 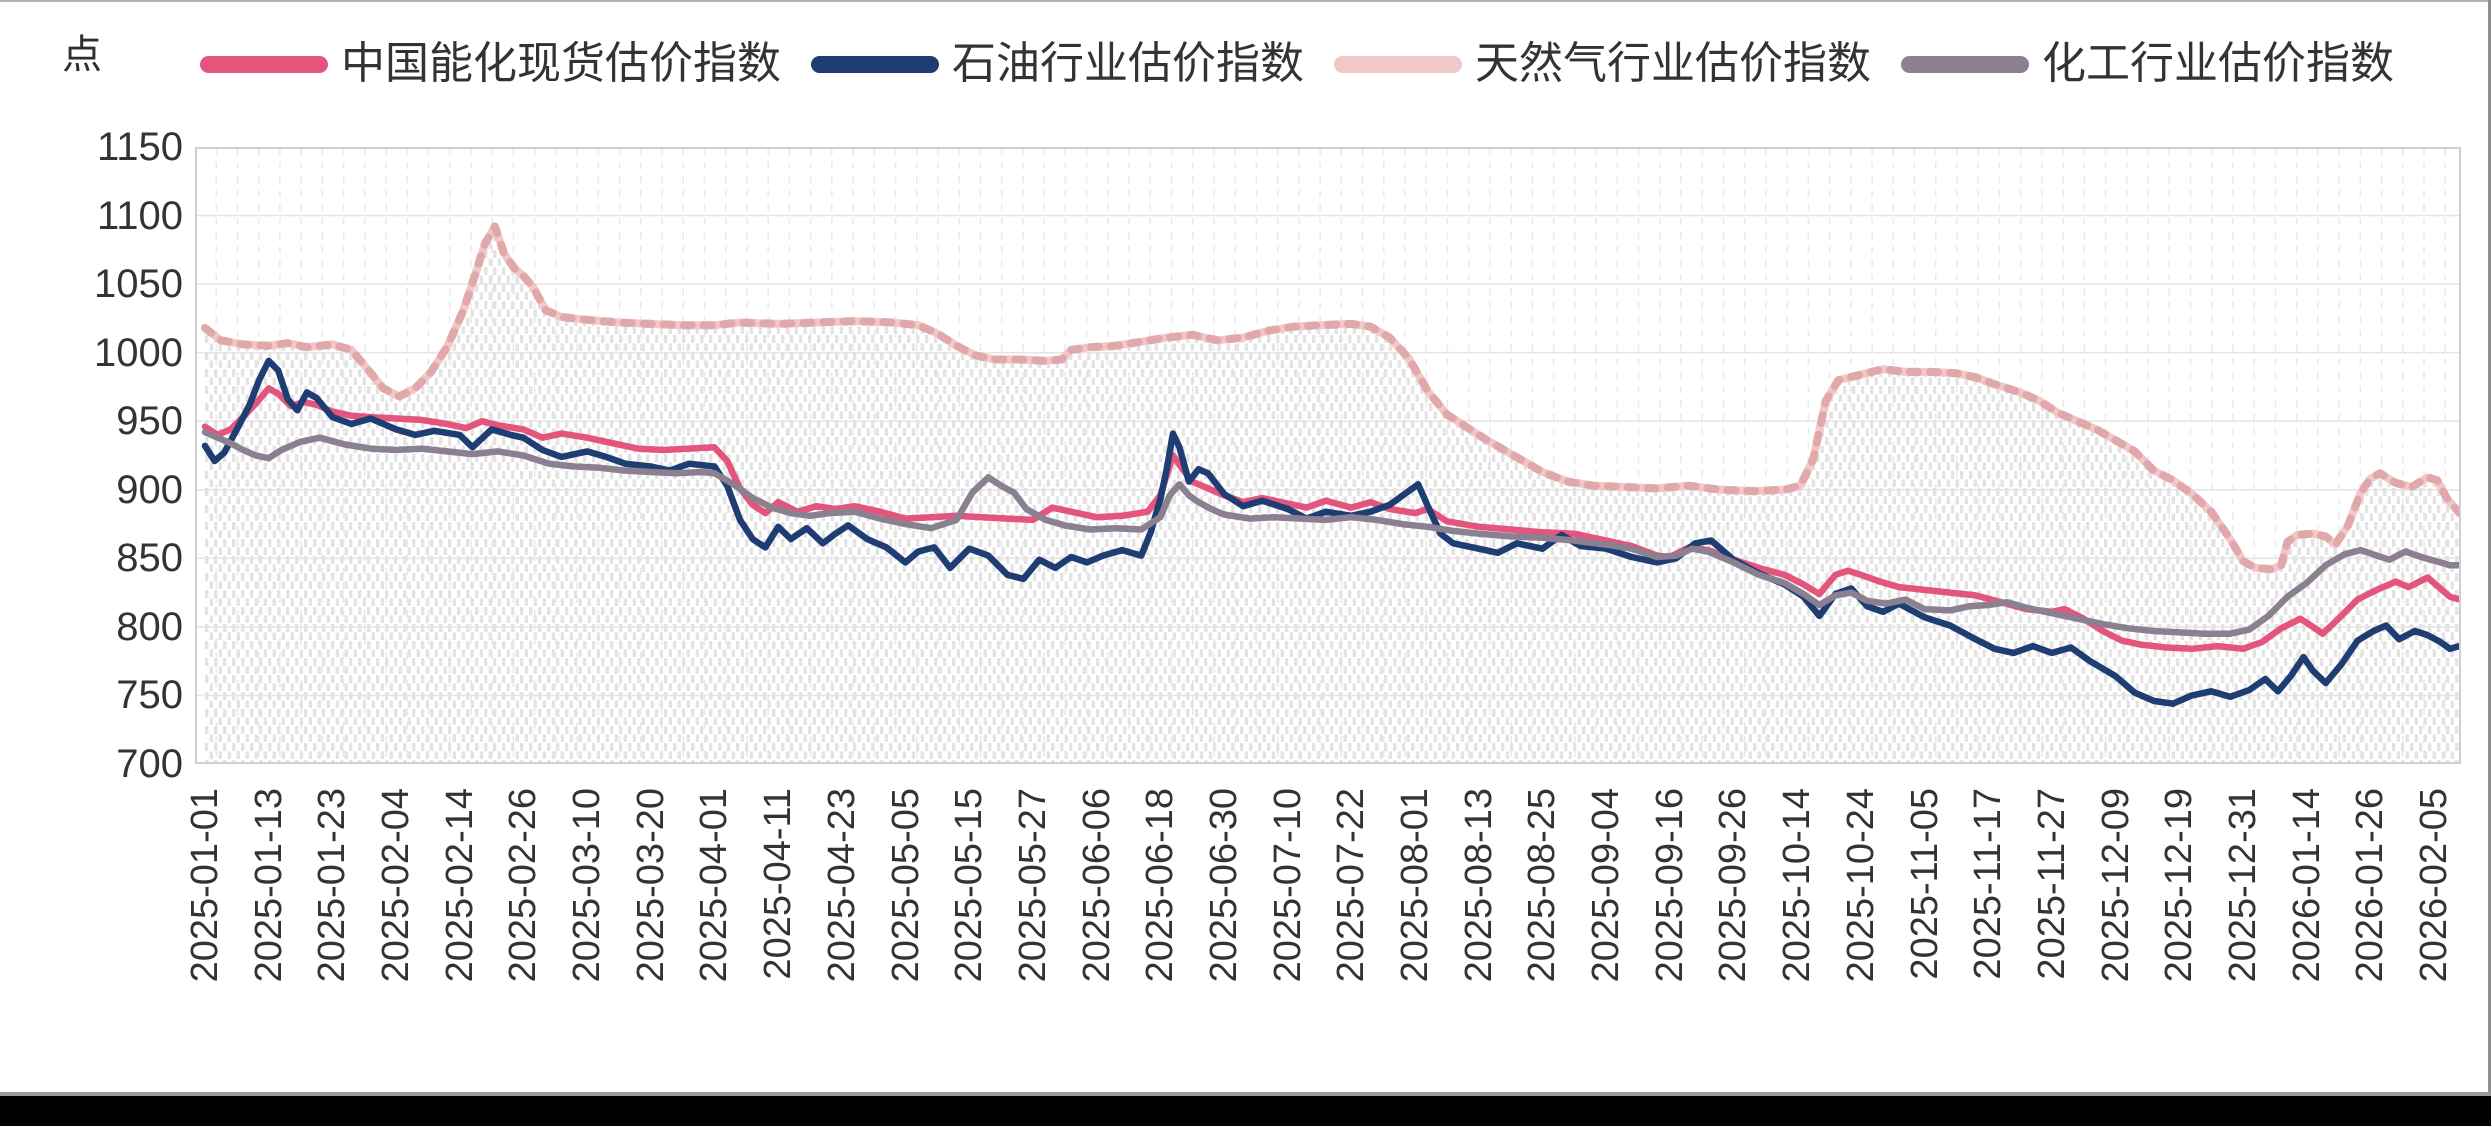 What do you see at coordinates (523, 885) in the screenshot?
I see `x-axis-label: 2025-02-26` at bounding box center [523, 885].